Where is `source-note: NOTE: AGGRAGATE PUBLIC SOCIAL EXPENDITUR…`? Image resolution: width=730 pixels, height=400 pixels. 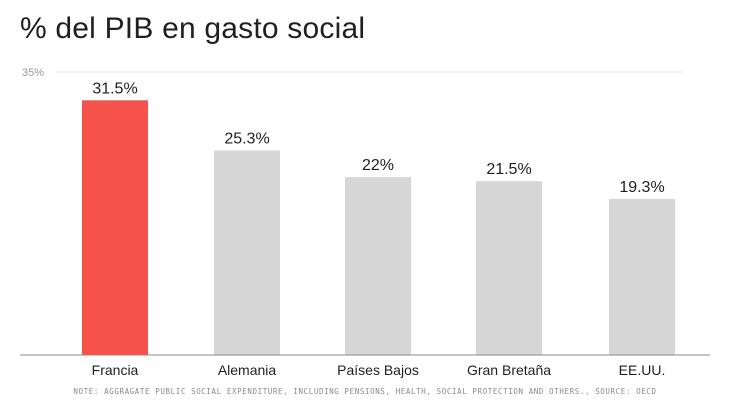 source-note: NOTE: AGGRAGATE PUBLIC SOCIAL EXPENDITUR… is located at coordinates (365, 391).